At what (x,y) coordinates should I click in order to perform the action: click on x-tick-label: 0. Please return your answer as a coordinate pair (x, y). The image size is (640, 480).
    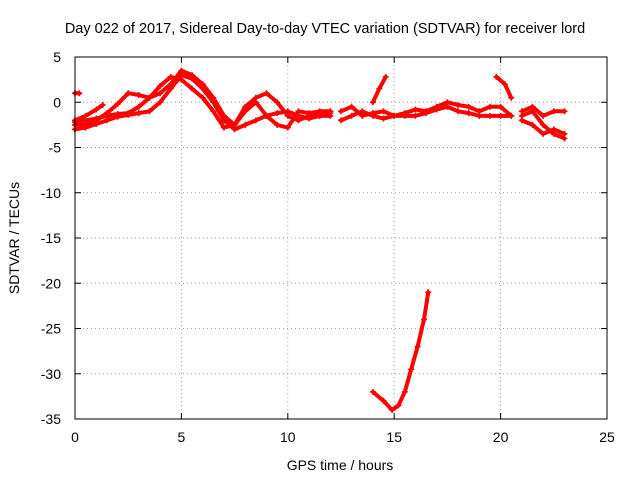
    Looking at the image, I should click on (75, 437).